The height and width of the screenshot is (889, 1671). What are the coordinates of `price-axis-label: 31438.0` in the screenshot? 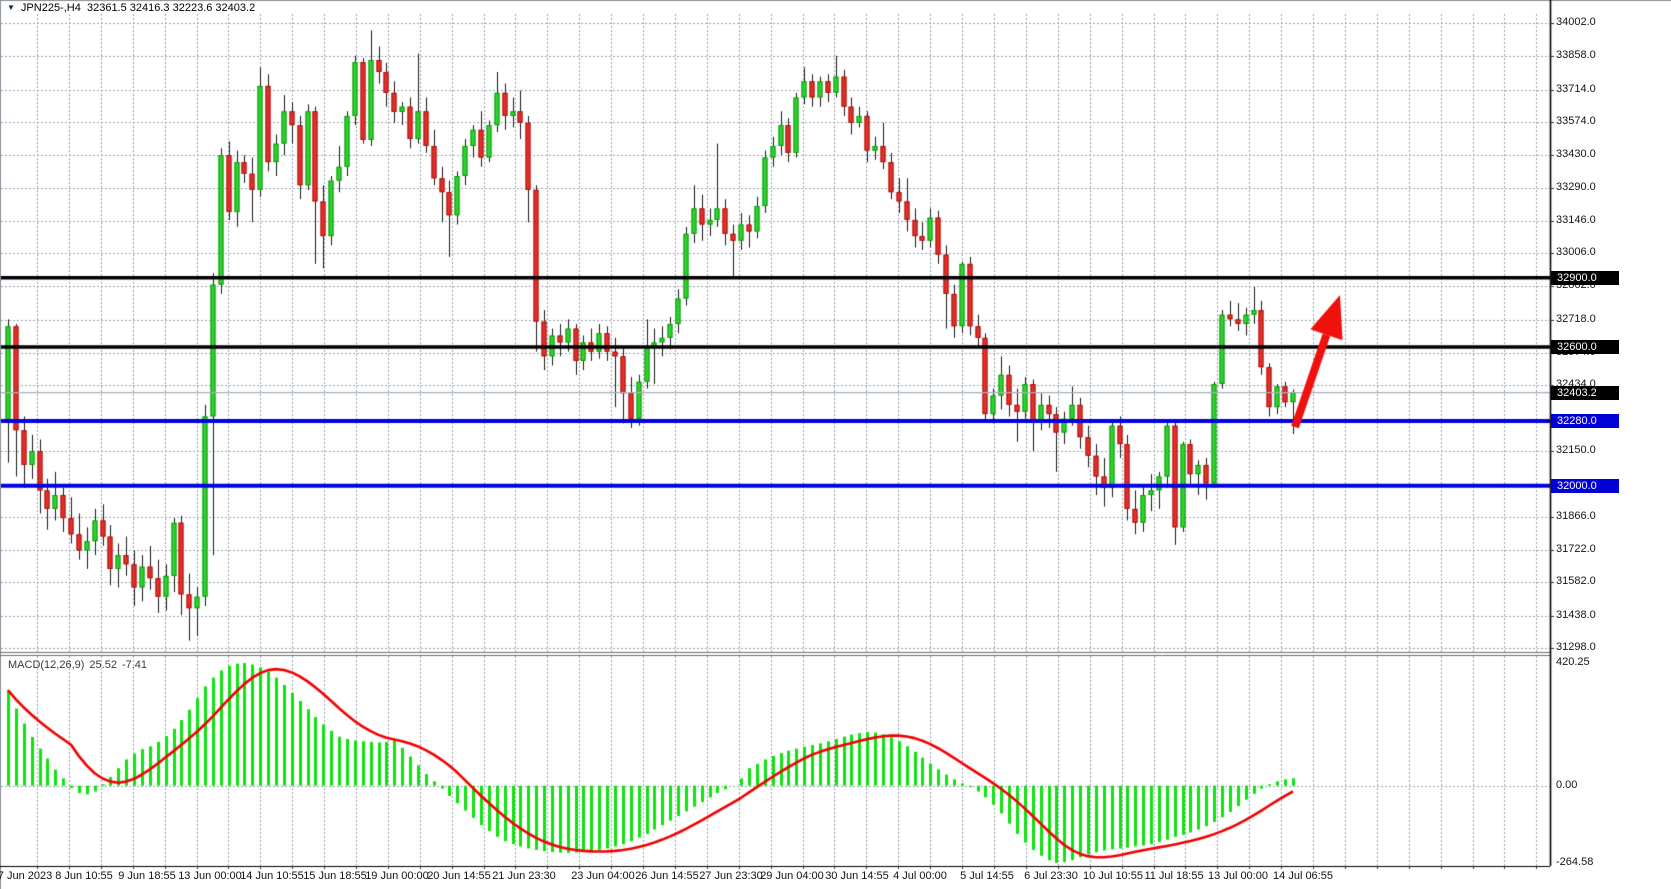 It's located at (1576, 614).